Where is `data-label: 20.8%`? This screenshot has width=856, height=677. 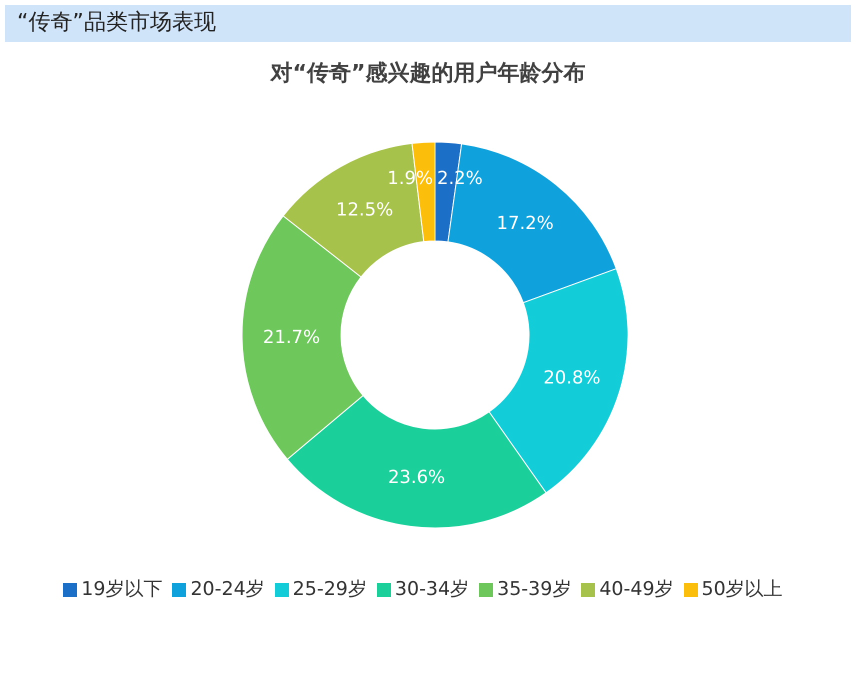
data-label: 20.8% is located at coordinates (572, 377).